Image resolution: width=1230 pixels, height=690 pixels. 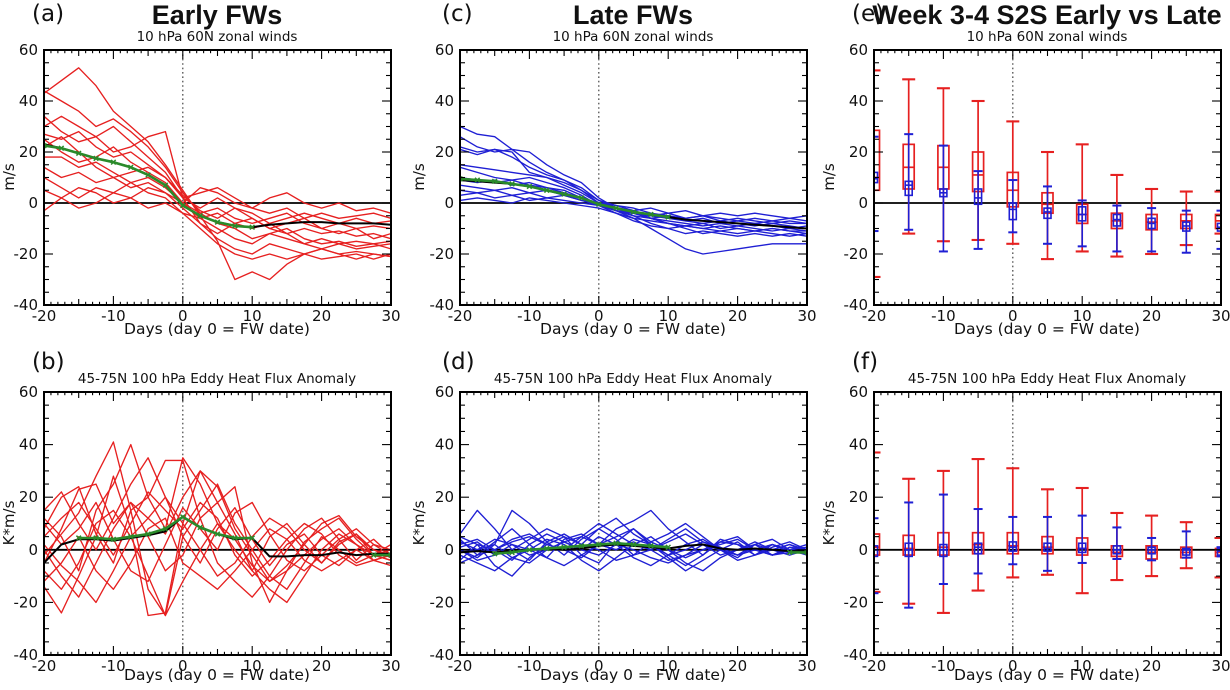 I want to click on panel-c-subtitle: 10 hPa 60N zonal winds, so click(x=633, y=37).